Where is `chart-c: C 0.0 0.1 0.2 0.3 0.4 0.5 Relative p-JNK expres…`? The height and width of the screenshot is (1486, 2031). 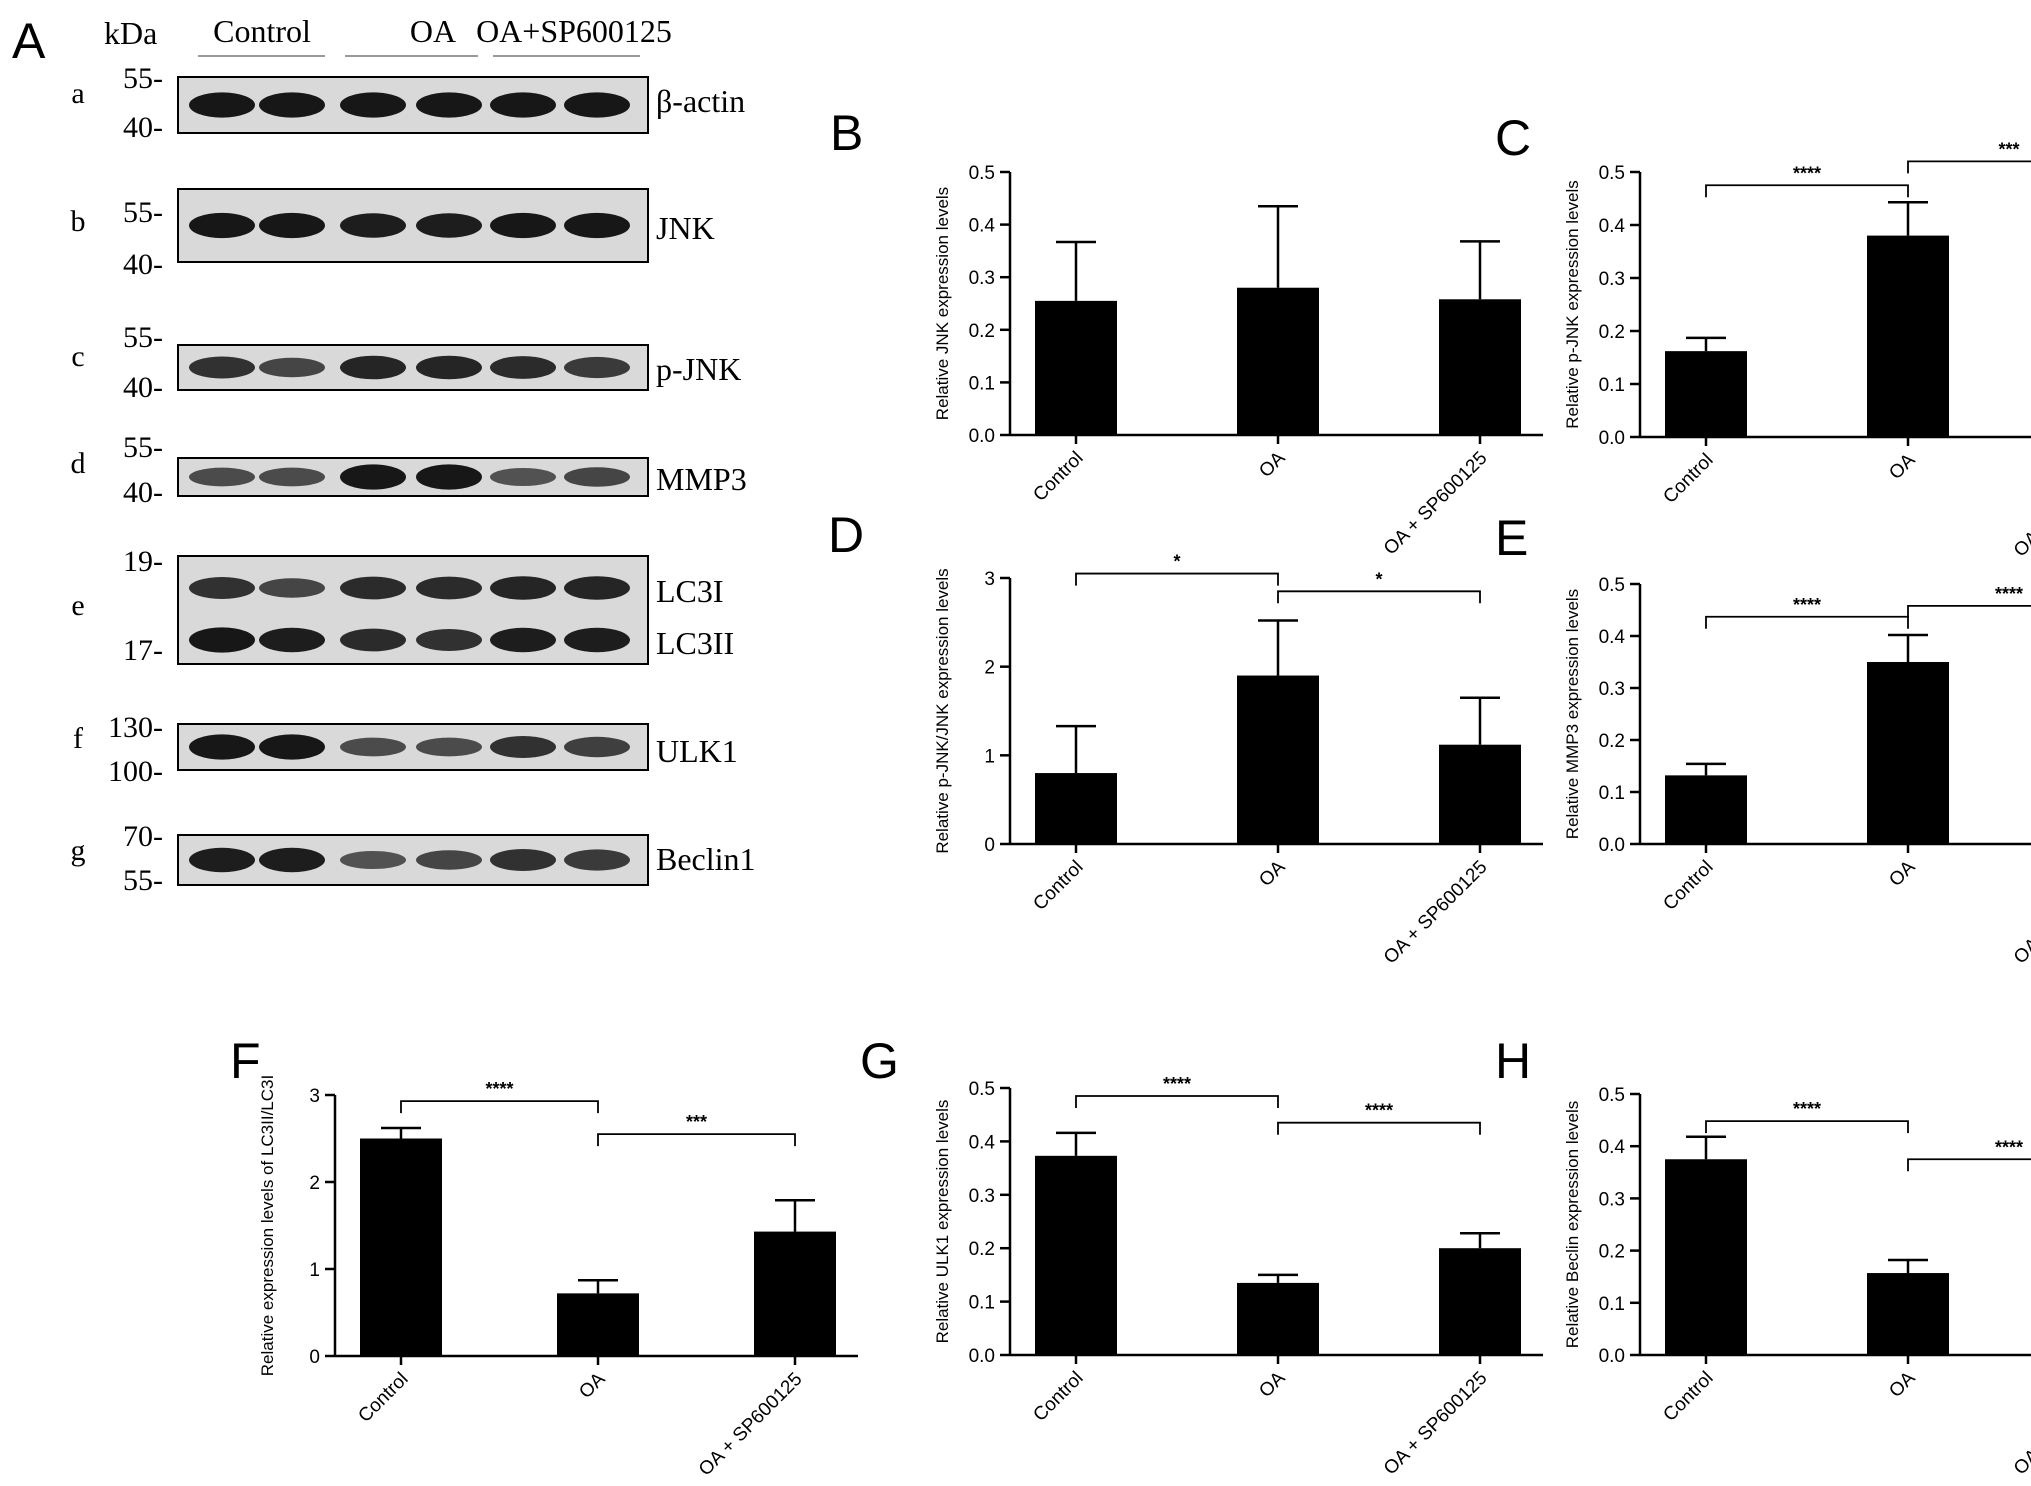 chart-c: C 0.0 0.1 0.2 0.3 0.4 0.5 Relative p-JNK expres… is located at coordinates (1763, 335).